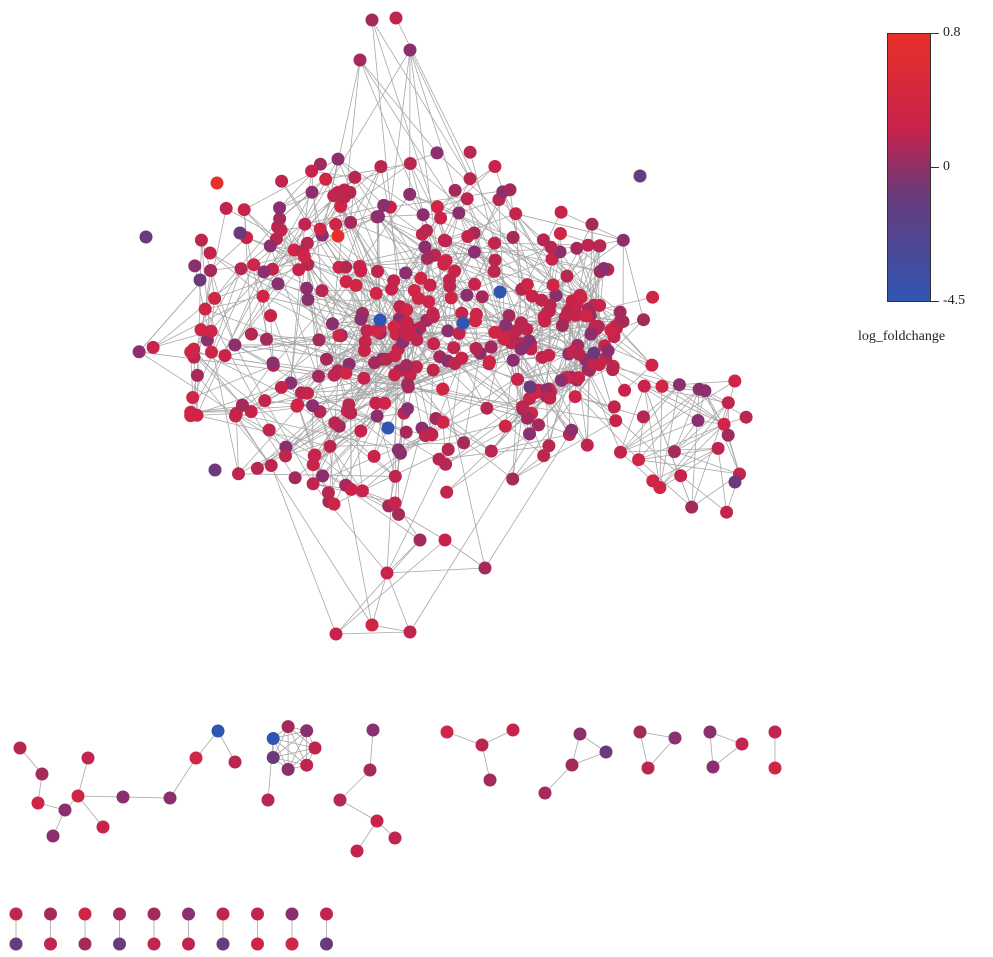 Image resolution: width=993 pixels, height=957 pixels. What do you see at coordinates (946, 166) in the screenshot?
I see `legend-mid-label: 0` at bounding box center [946, 166].